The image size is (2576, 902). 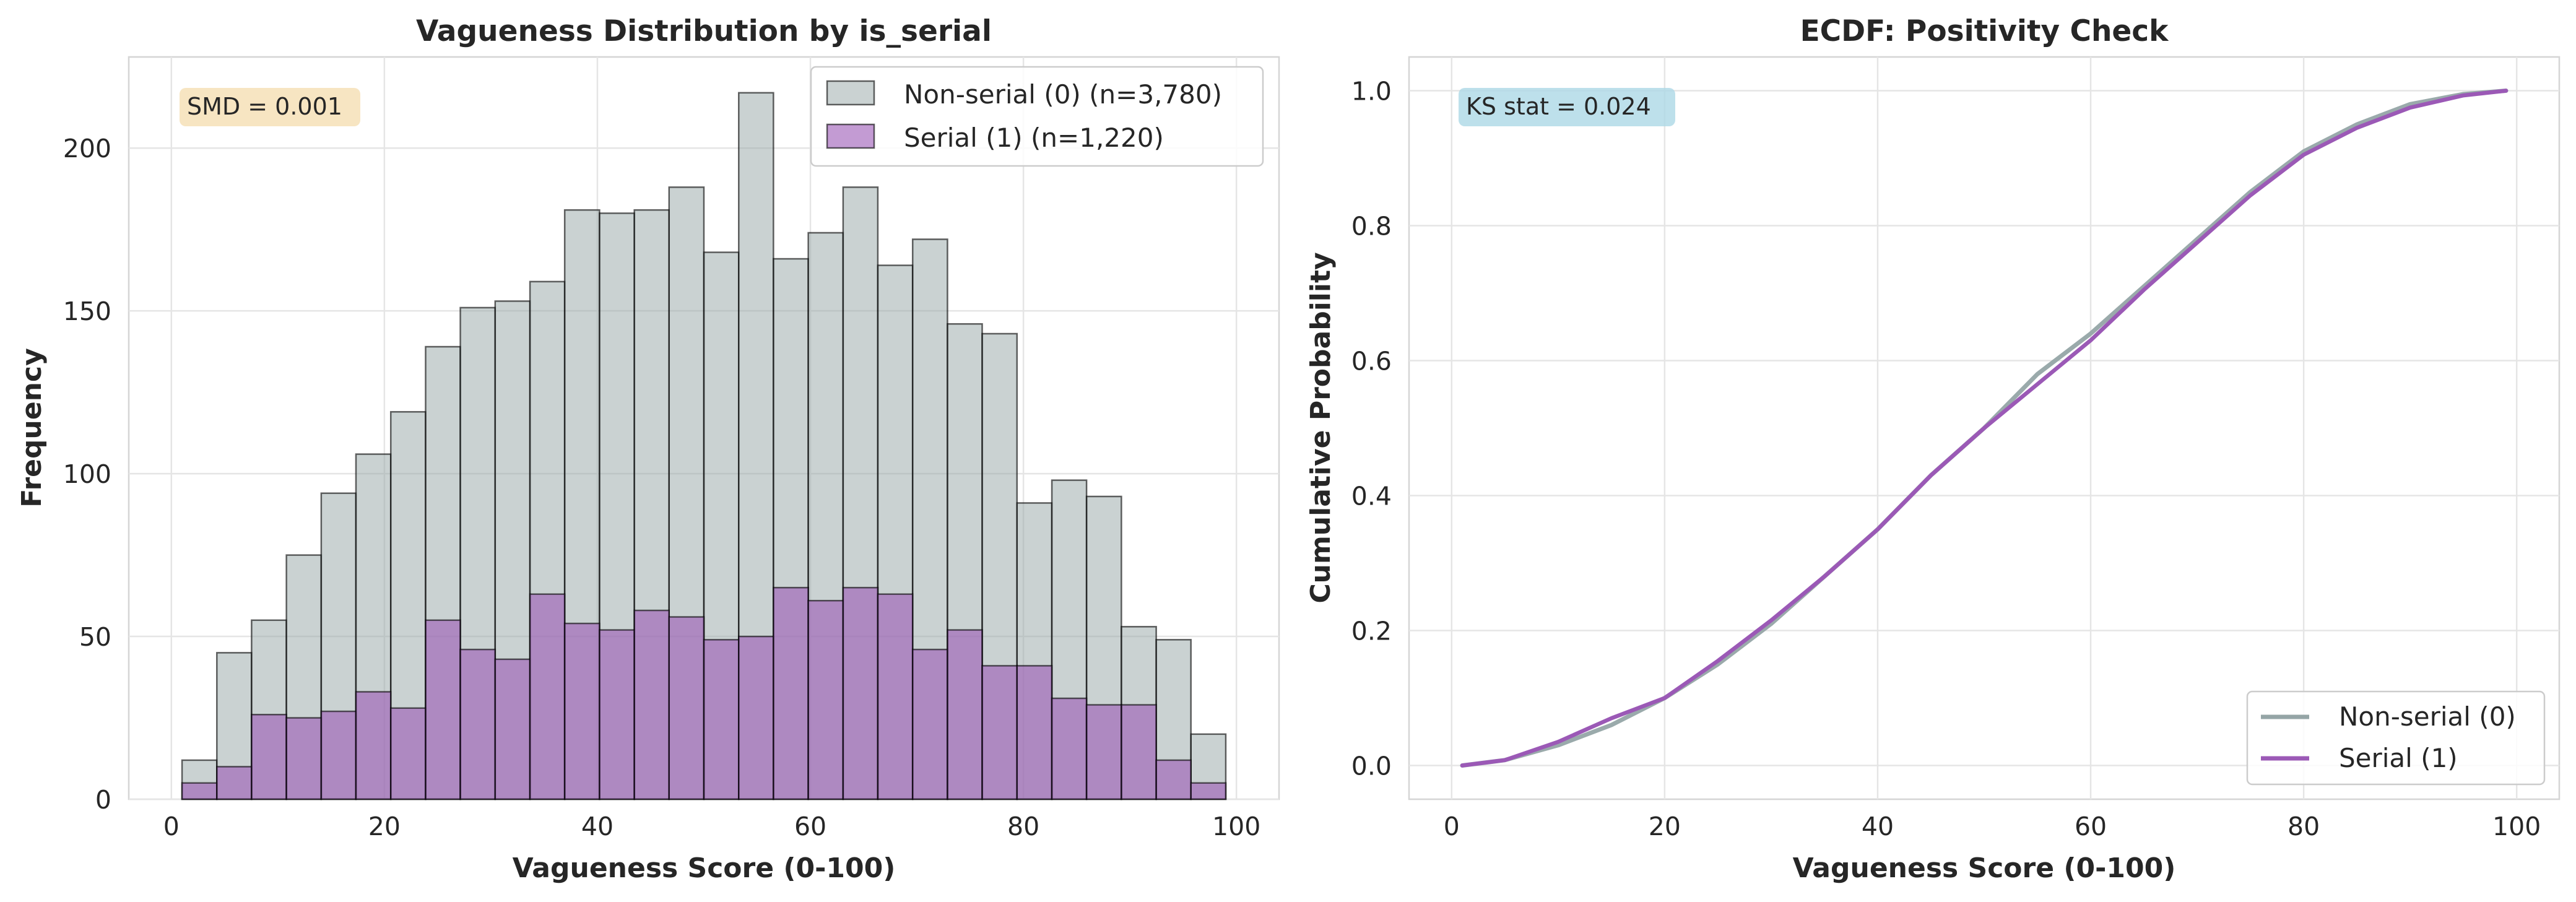 I want to click on legend-label-ecdf-non-serial: Non-serial (0), so click(x=2427, y=716).